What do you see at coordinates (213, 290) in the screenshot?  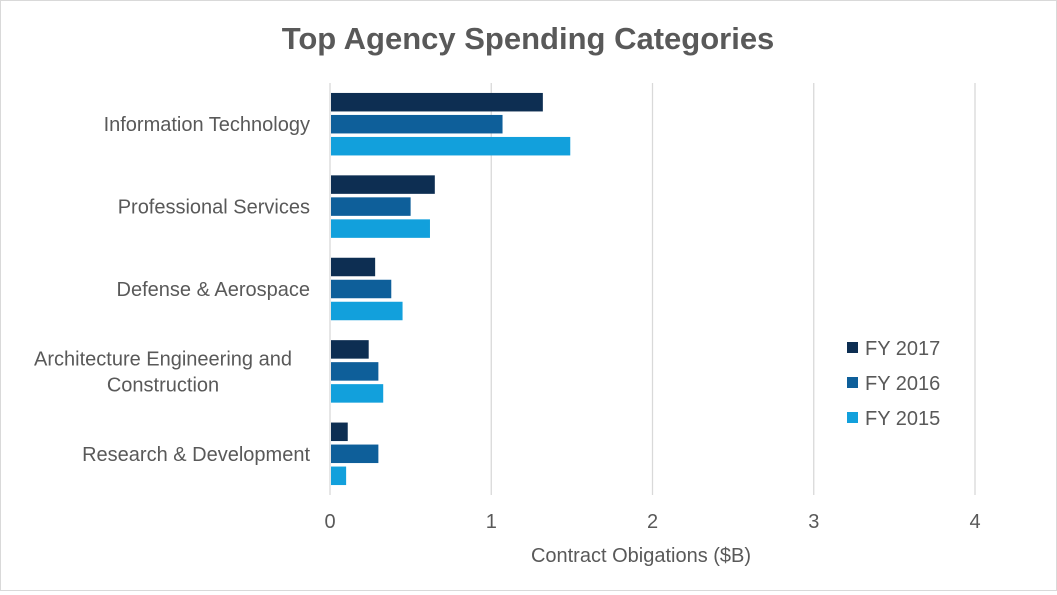 I see `category-label: Defense & Aerospace` at bounding box center [213, 290].